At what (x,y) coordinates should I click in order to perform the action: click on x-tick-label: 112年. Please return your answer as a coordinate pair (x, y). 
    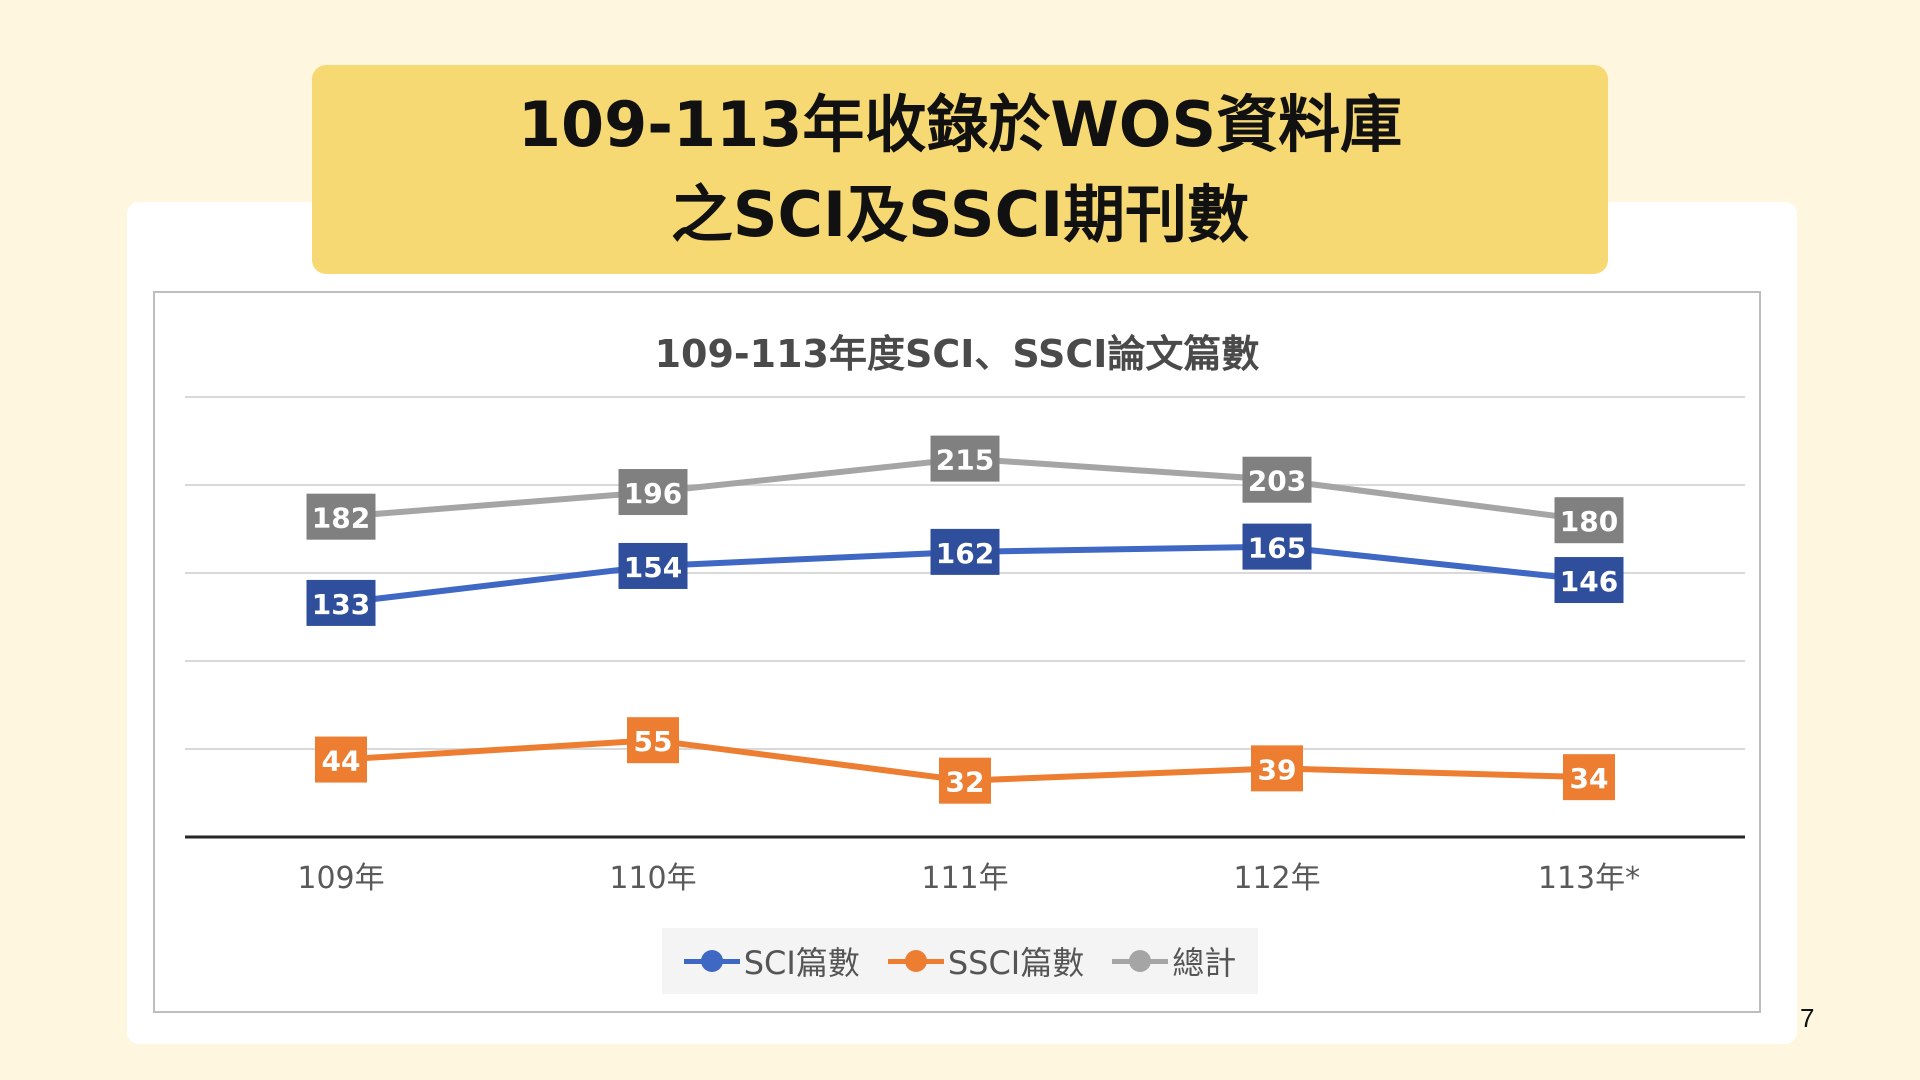
    Looking at the image, I should click on (1276, 878).